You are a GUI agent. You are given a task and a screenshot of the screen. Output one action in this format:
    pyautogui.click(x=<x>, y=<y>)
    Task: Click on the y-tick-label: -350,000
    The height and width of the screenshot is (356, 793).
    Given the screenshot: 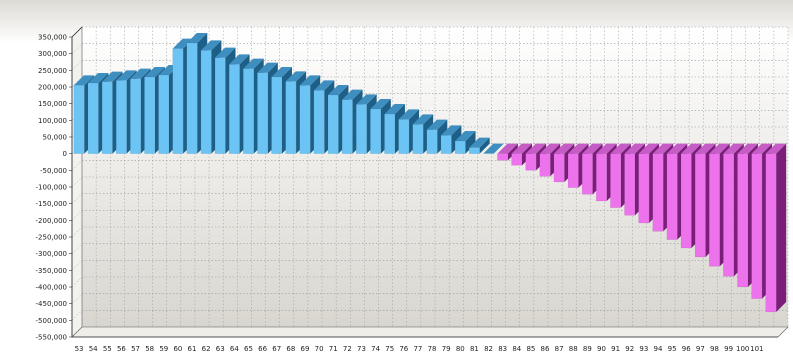 What is the action you would take?
    pyautogui.click(x=51, y=271)
    